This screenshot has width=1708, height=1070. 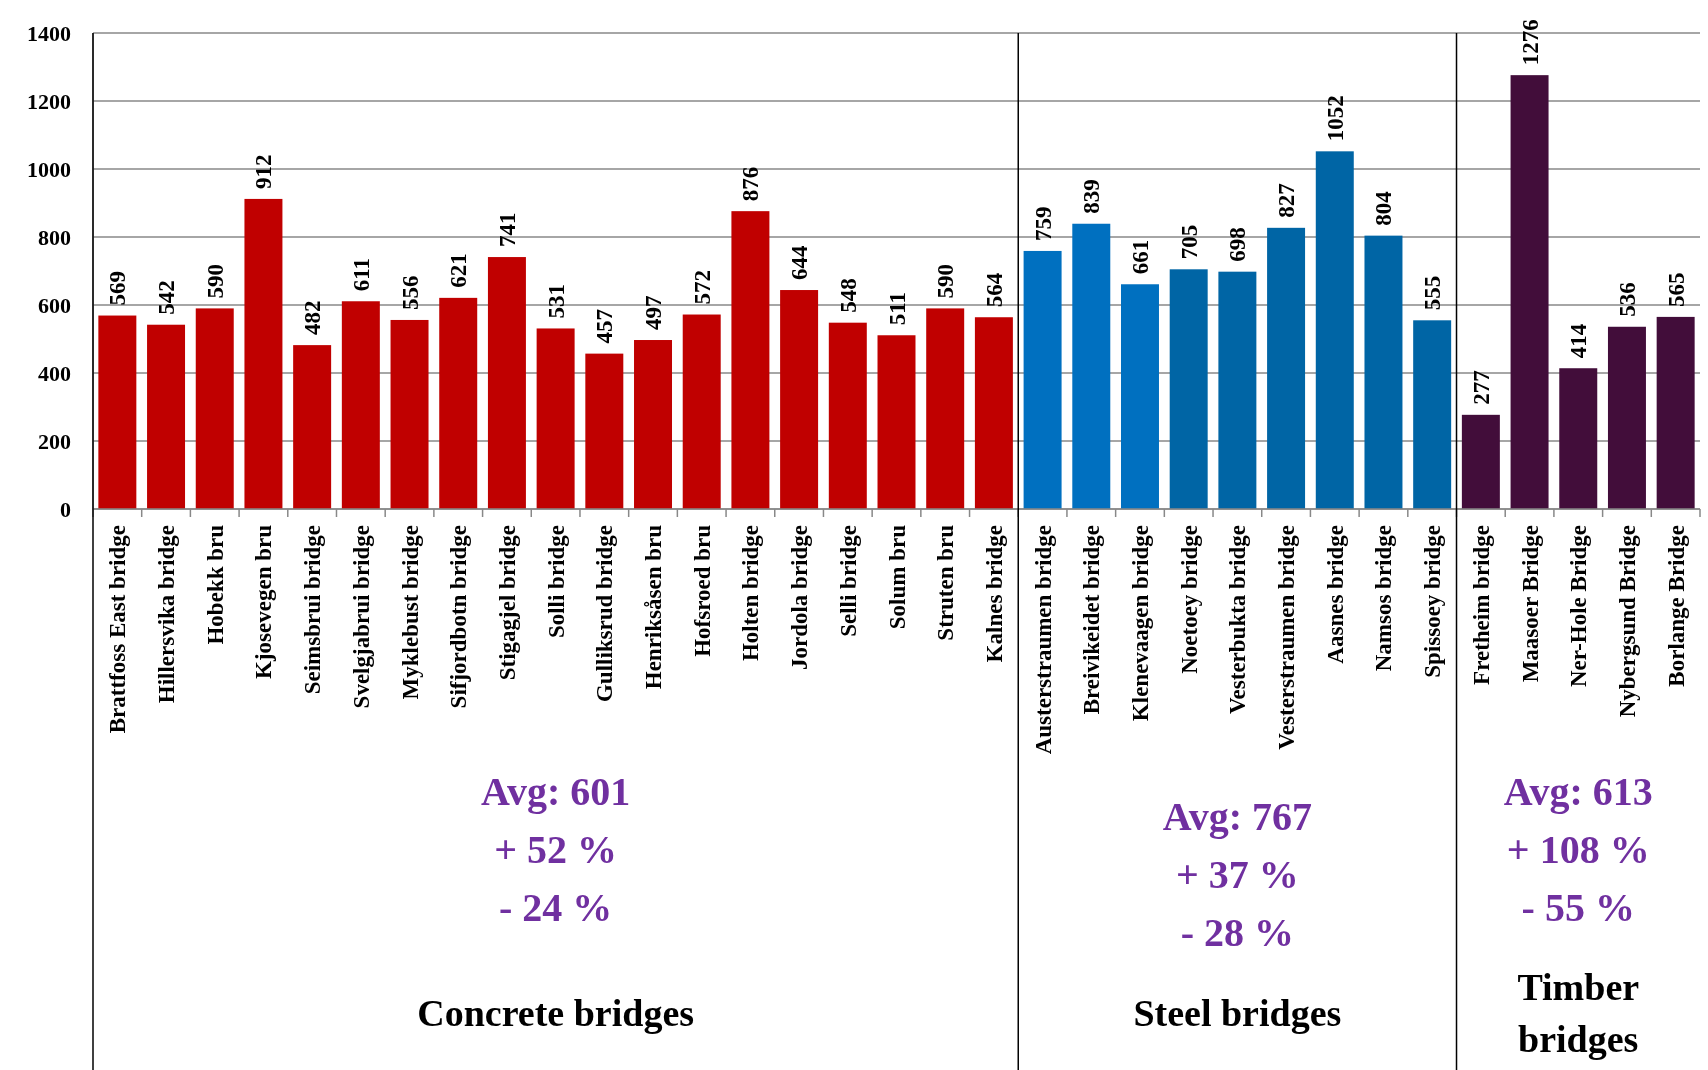 What do you see at coordinates (1627, 299) in the screenshot?
I see `data-label: 536` at bounding box center [1627, 299].